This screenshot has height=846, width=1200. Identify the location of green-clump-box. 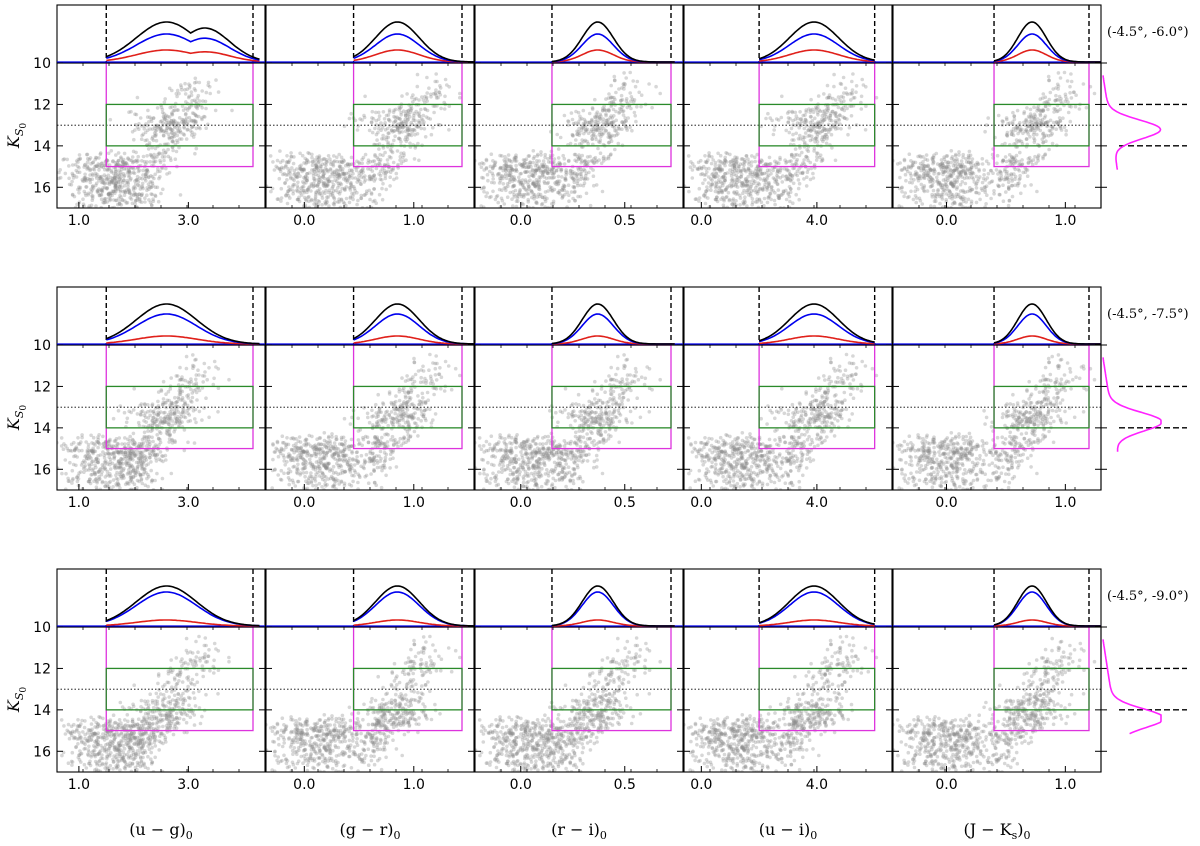
(1041, 125).